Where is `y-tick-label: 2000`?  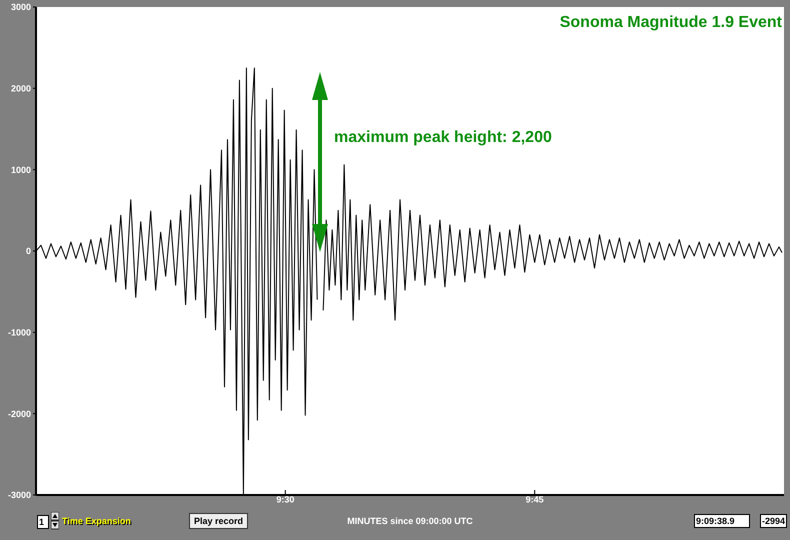
y-tick-label: 2000 is located at coordinates (20, 89).